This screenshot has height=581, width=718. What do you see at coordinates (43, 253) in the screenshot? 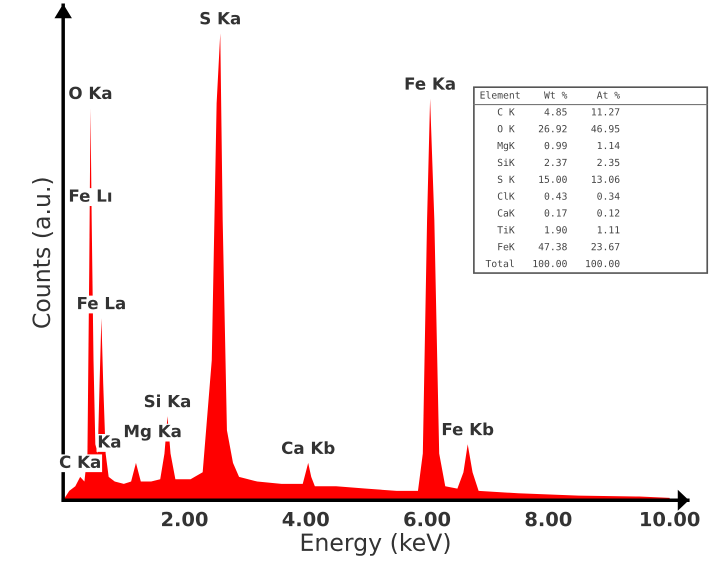
I see `y-axis-title: Counts (a.u.)` at bounding box center [43, 253].